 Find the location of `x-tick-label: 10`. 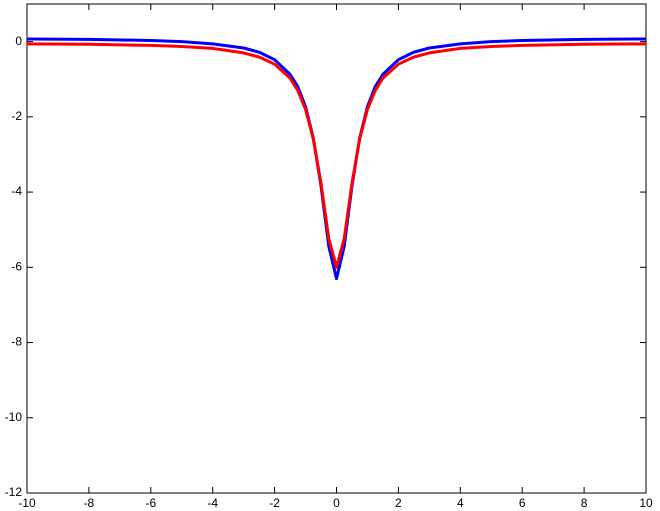

x-tick-label: 10 is located at coordinates (646, 503).